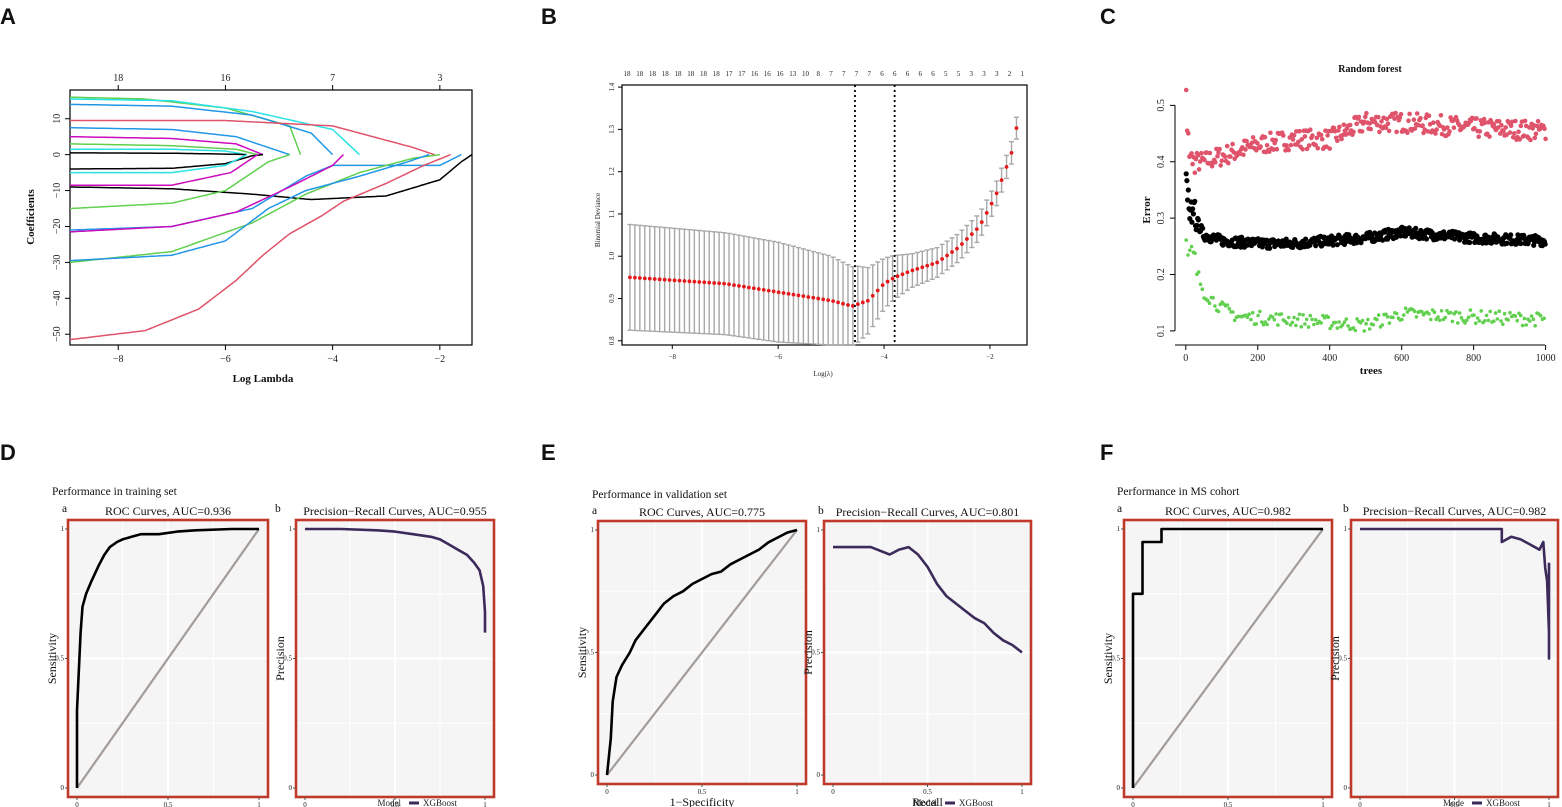  What do you see at coordinates (1161, 331) in the screenshot?
I see `y-tick-label: 0.1` at bounding box center [1161, 331].